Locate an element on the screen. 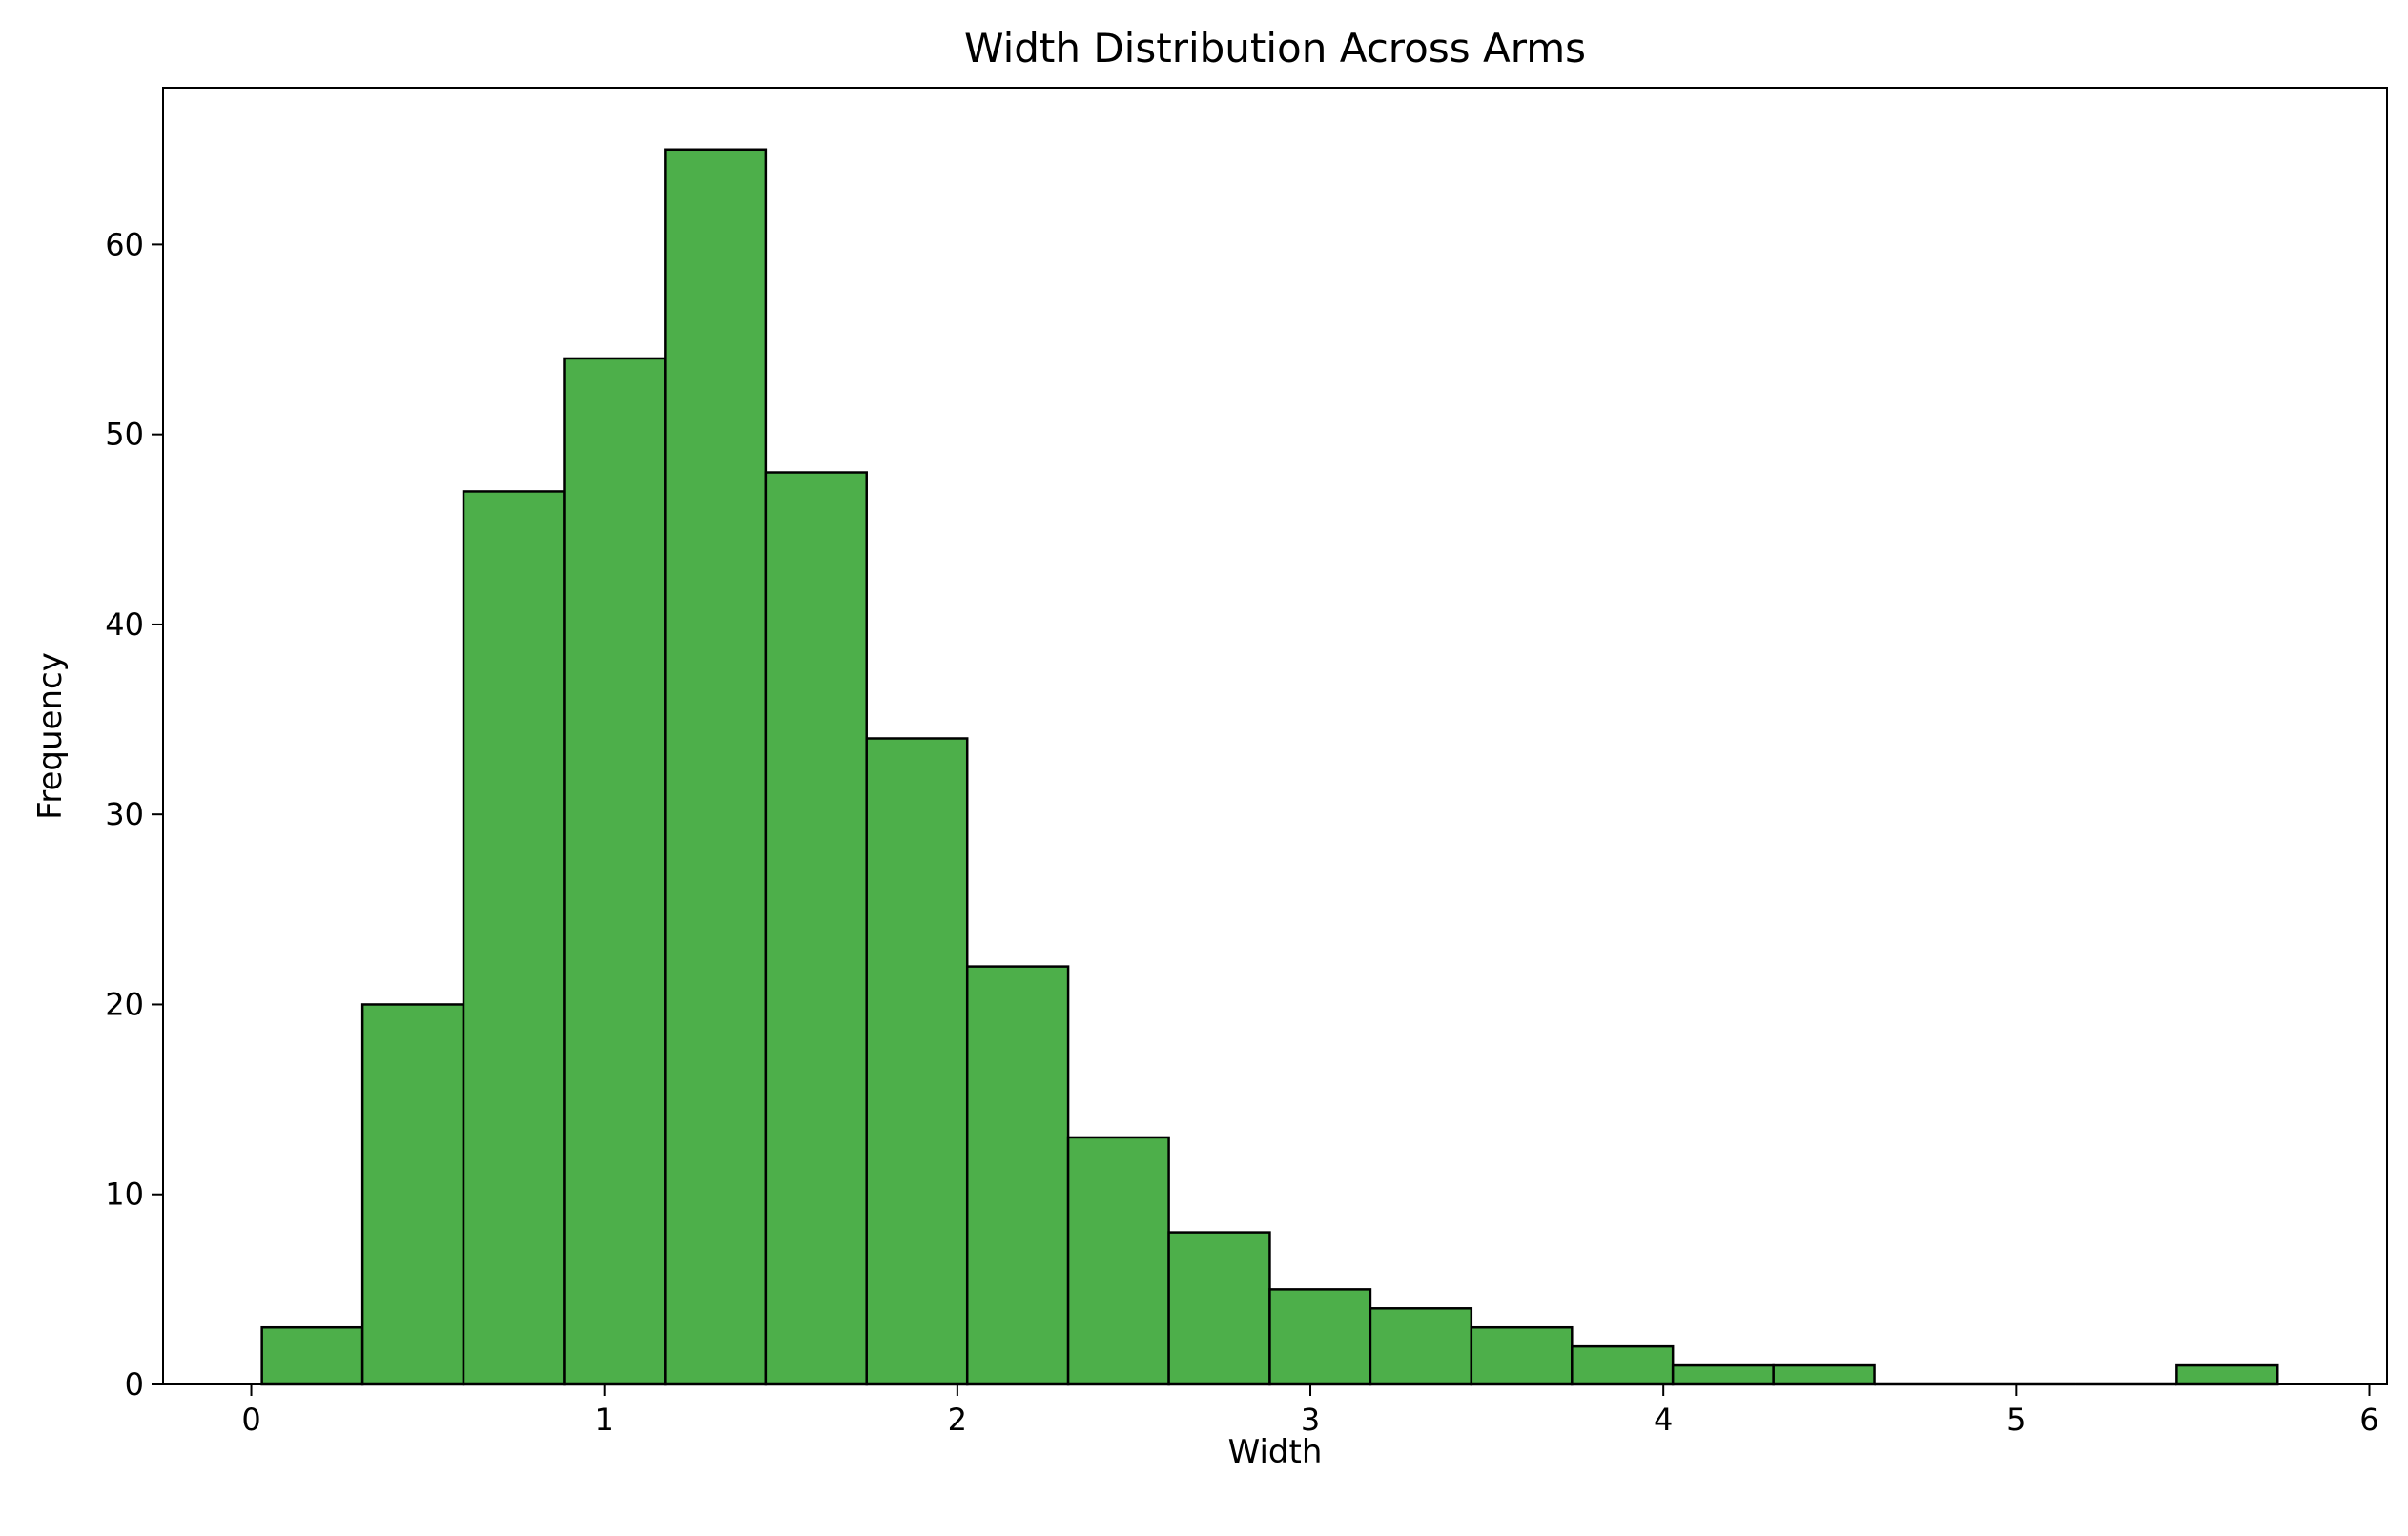 The image size is (2408, 1536). y-tick-label: 20 is located at coordinates (124, 1004).